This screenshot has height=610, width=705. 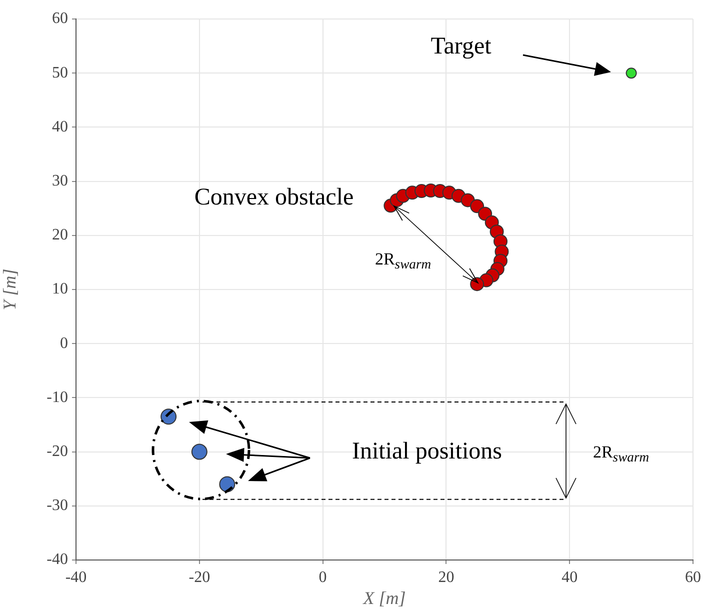 What do you see at coordinates (60, 181) in the screenshot?
I see `y-tick-label: 30` at bounding box center [60, 181].